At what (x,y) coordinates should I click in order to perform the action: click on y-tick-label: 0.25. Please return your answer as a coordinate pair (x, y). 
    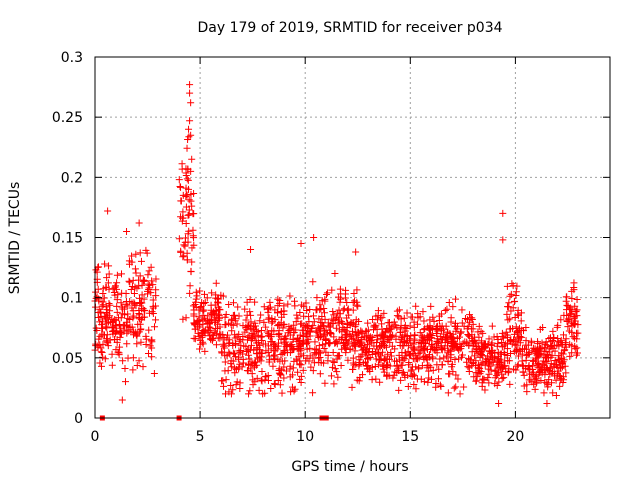
    Looking at the image, I should click on (67, 118).